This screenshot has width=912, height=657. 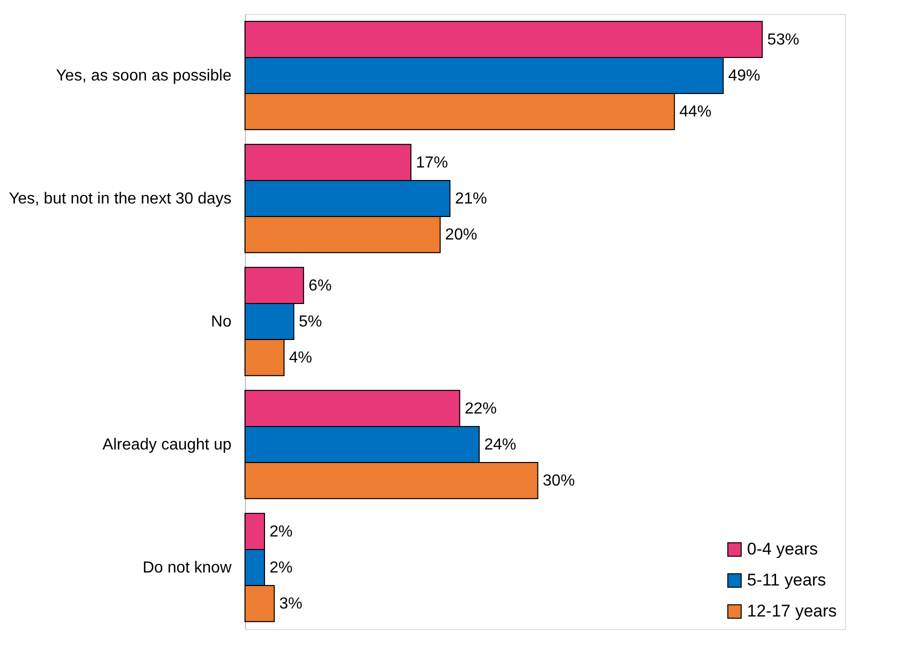 I want to click on y-tick-label: No, so click(x=221, y=322).